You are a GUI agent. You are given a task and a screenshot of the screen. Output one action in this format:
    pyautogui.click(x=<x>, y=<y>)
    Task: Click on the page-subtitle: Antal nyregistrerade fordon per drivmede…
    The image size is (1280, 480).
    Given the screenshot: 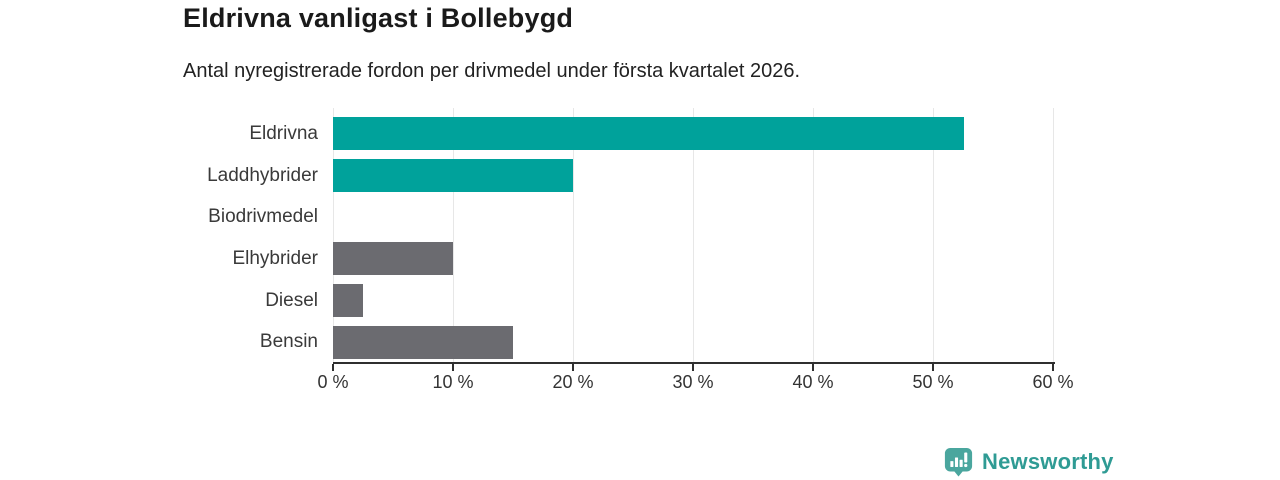 What is the action you would take?
    pyautogui.click(x=492, y=71)
    